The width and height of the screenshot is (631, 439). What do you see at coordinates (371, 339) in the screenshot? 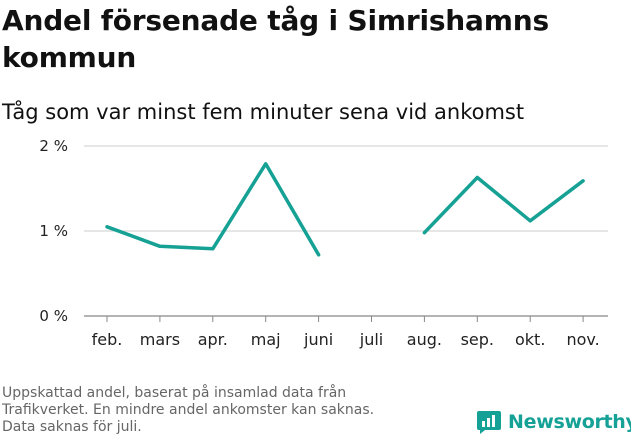
I see `x-tick-label: juli` at bounding box center [371, 339].